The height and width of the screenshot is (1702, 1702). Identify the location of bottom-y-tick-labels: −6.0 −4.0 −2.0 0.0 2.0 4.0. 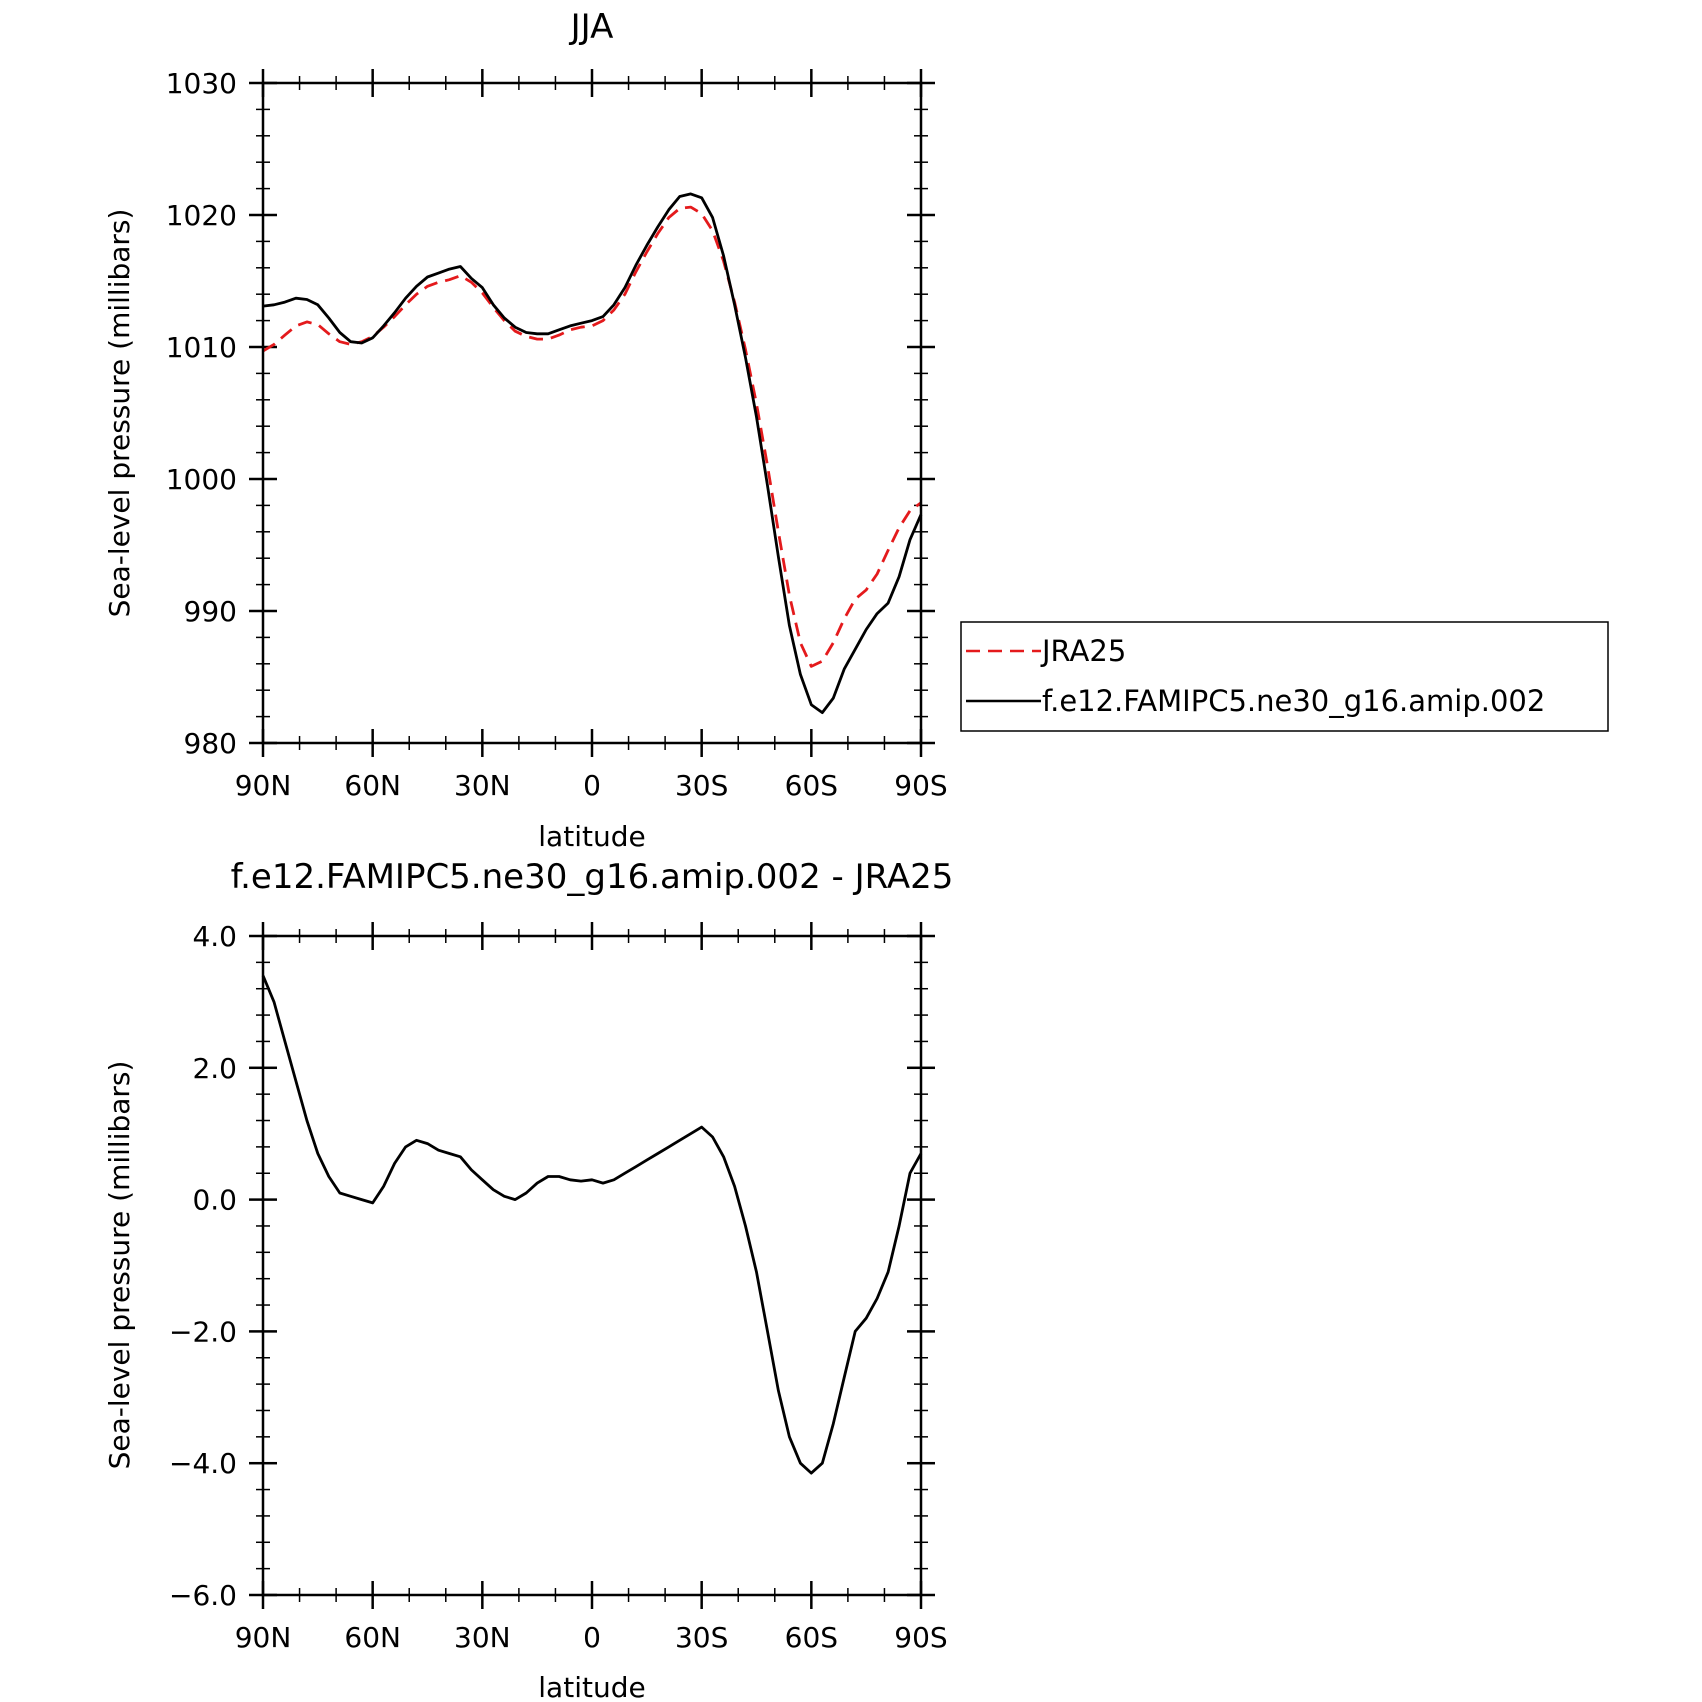
(203, 1266).